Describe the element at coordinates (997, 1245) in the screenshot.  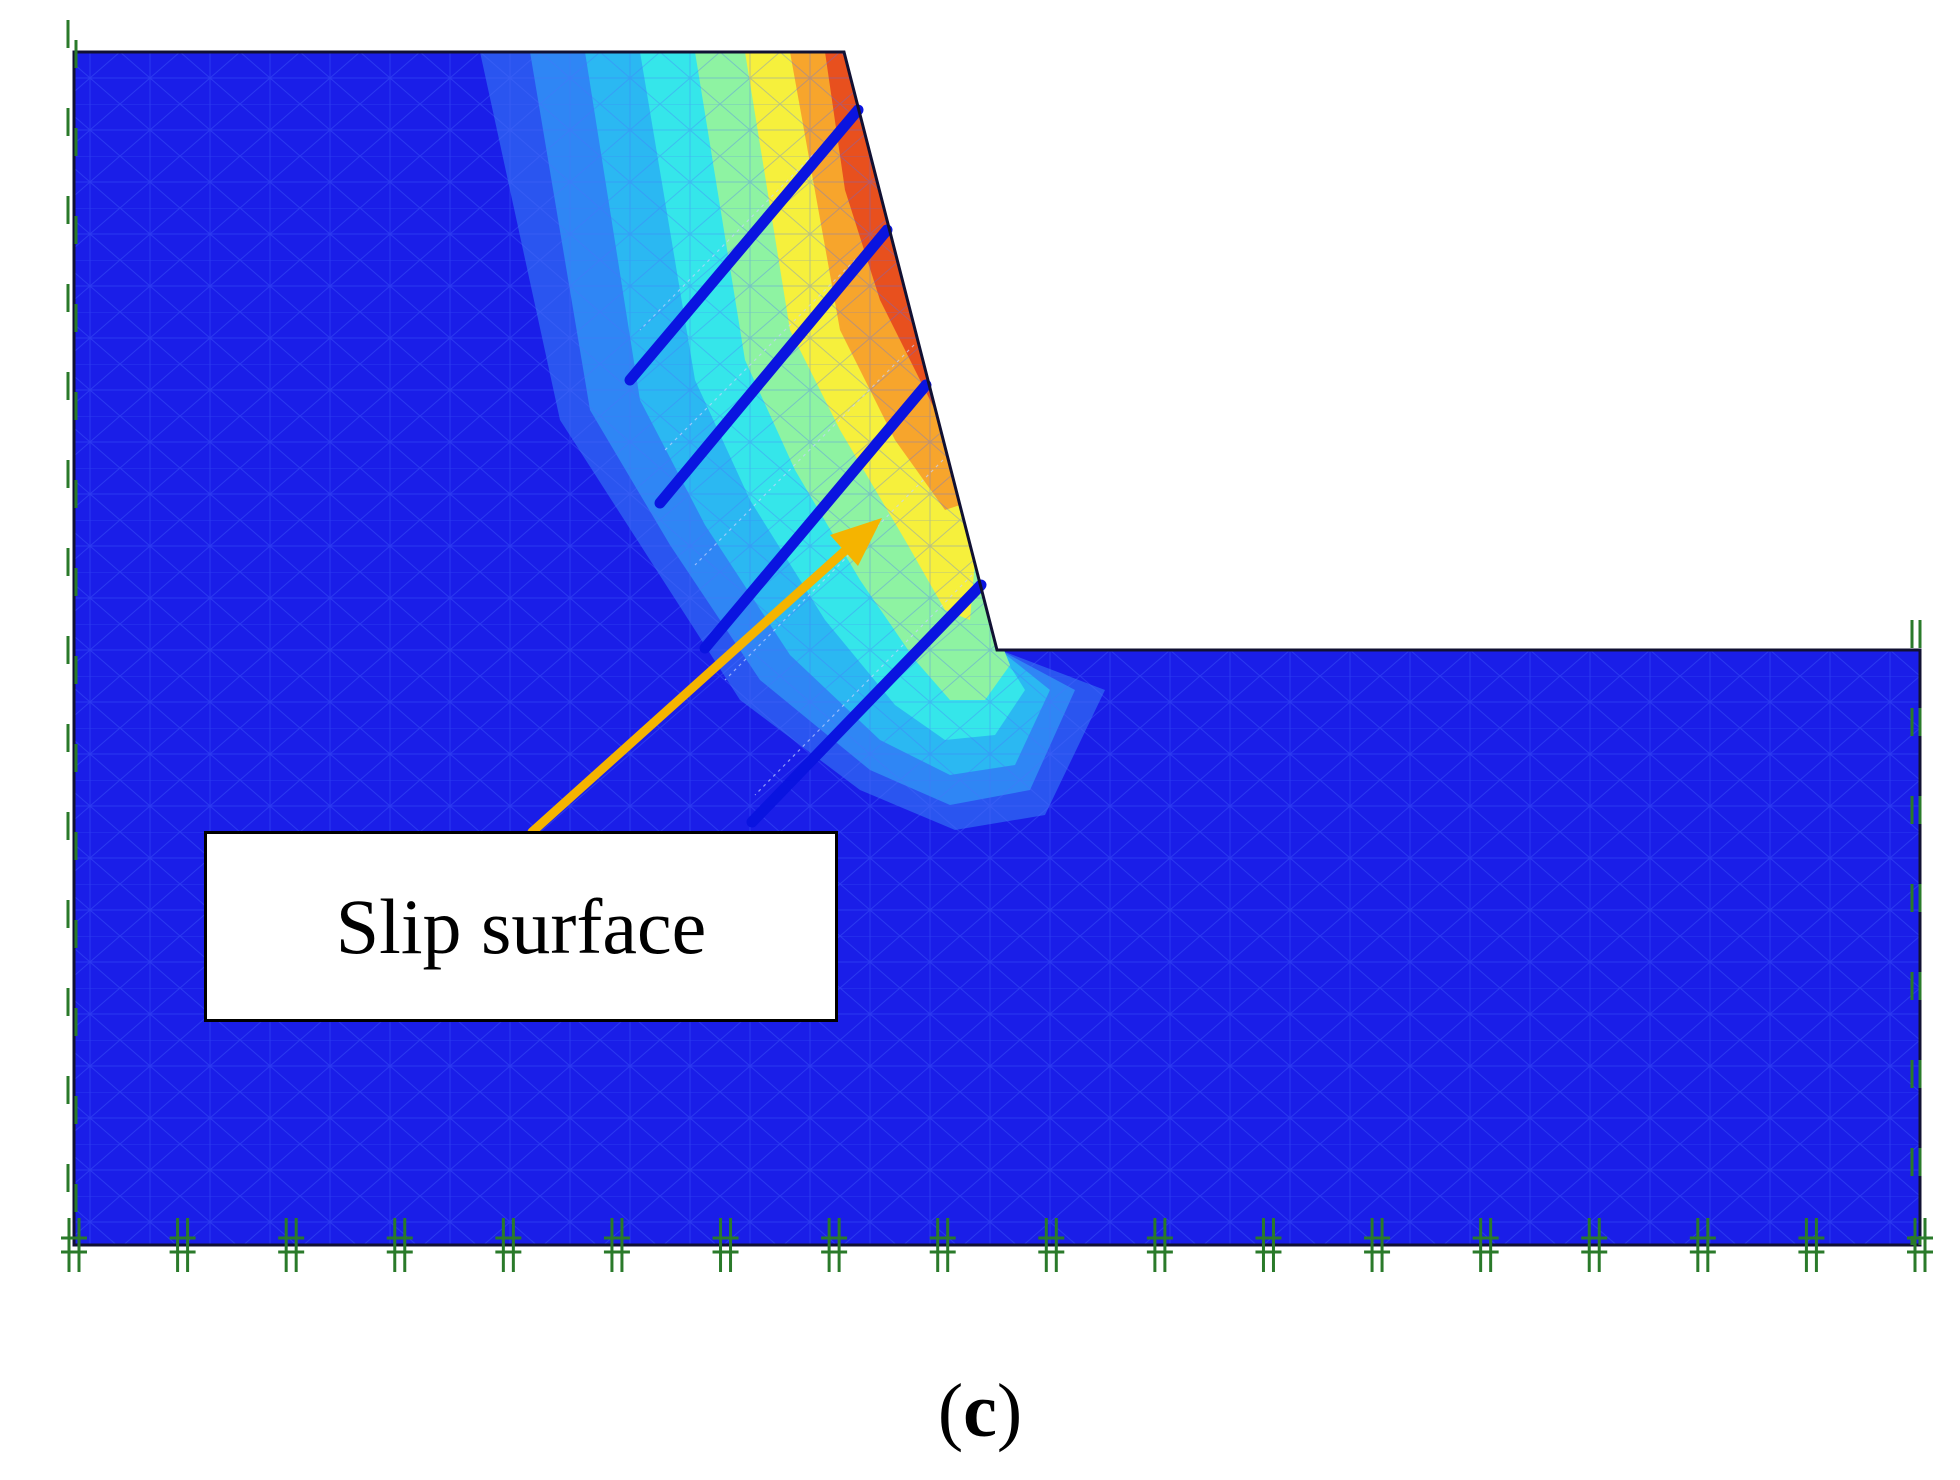
I see `bottom-fixity-markers` at that location.